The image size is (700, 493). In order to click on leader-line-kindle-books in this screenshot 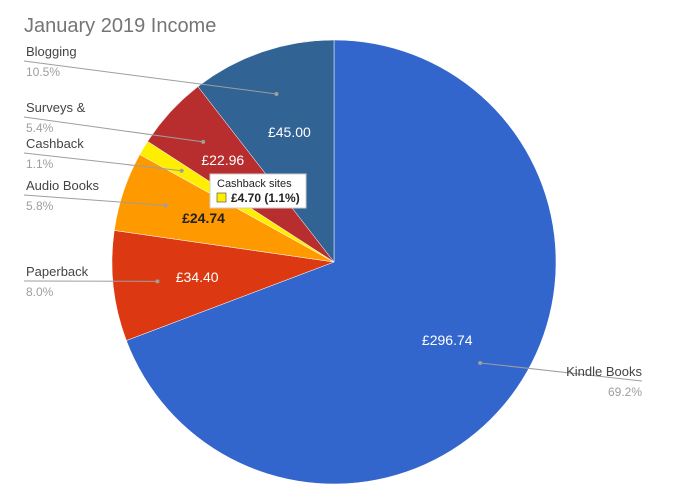, I will do `click(561, 372)`.